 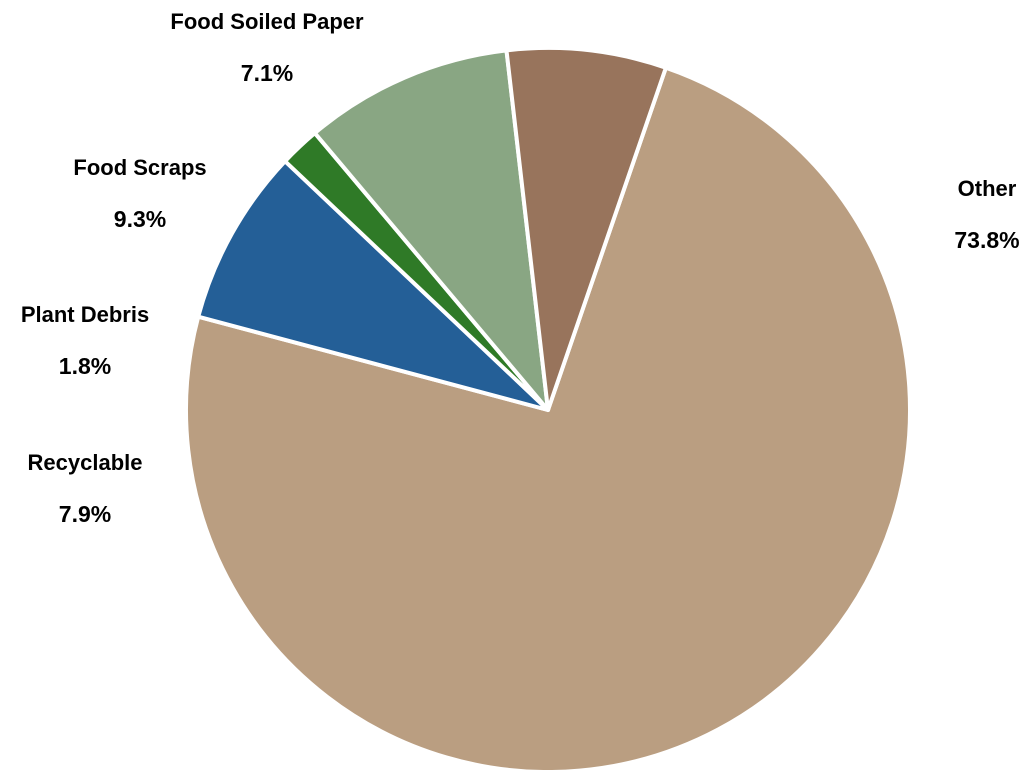 I want to click on slice-value-food-soiled-paper: 7.1%, so click(x=267, y=73).